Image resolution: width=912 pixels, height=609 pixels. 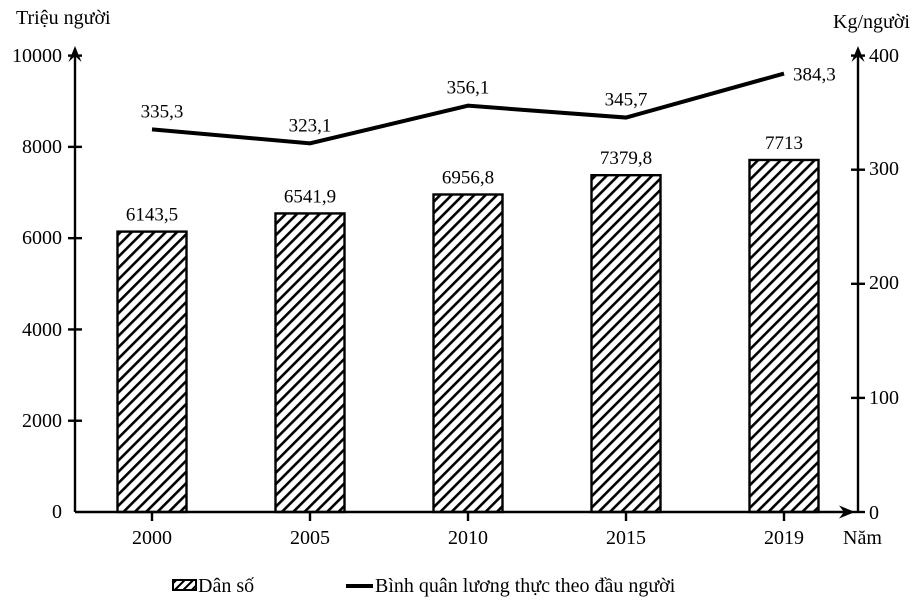 What do you see at coordinates (468, 353) in the screenshot?
I see `bar-2010` at bounding box center [468, 353].